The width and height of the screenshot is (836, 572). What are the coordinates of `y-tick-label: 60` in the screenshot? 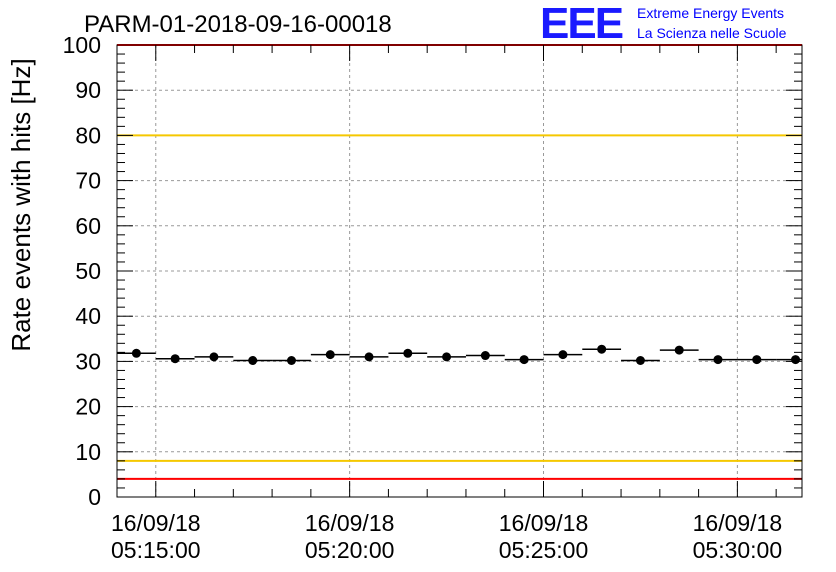 It's located at (88, 226).